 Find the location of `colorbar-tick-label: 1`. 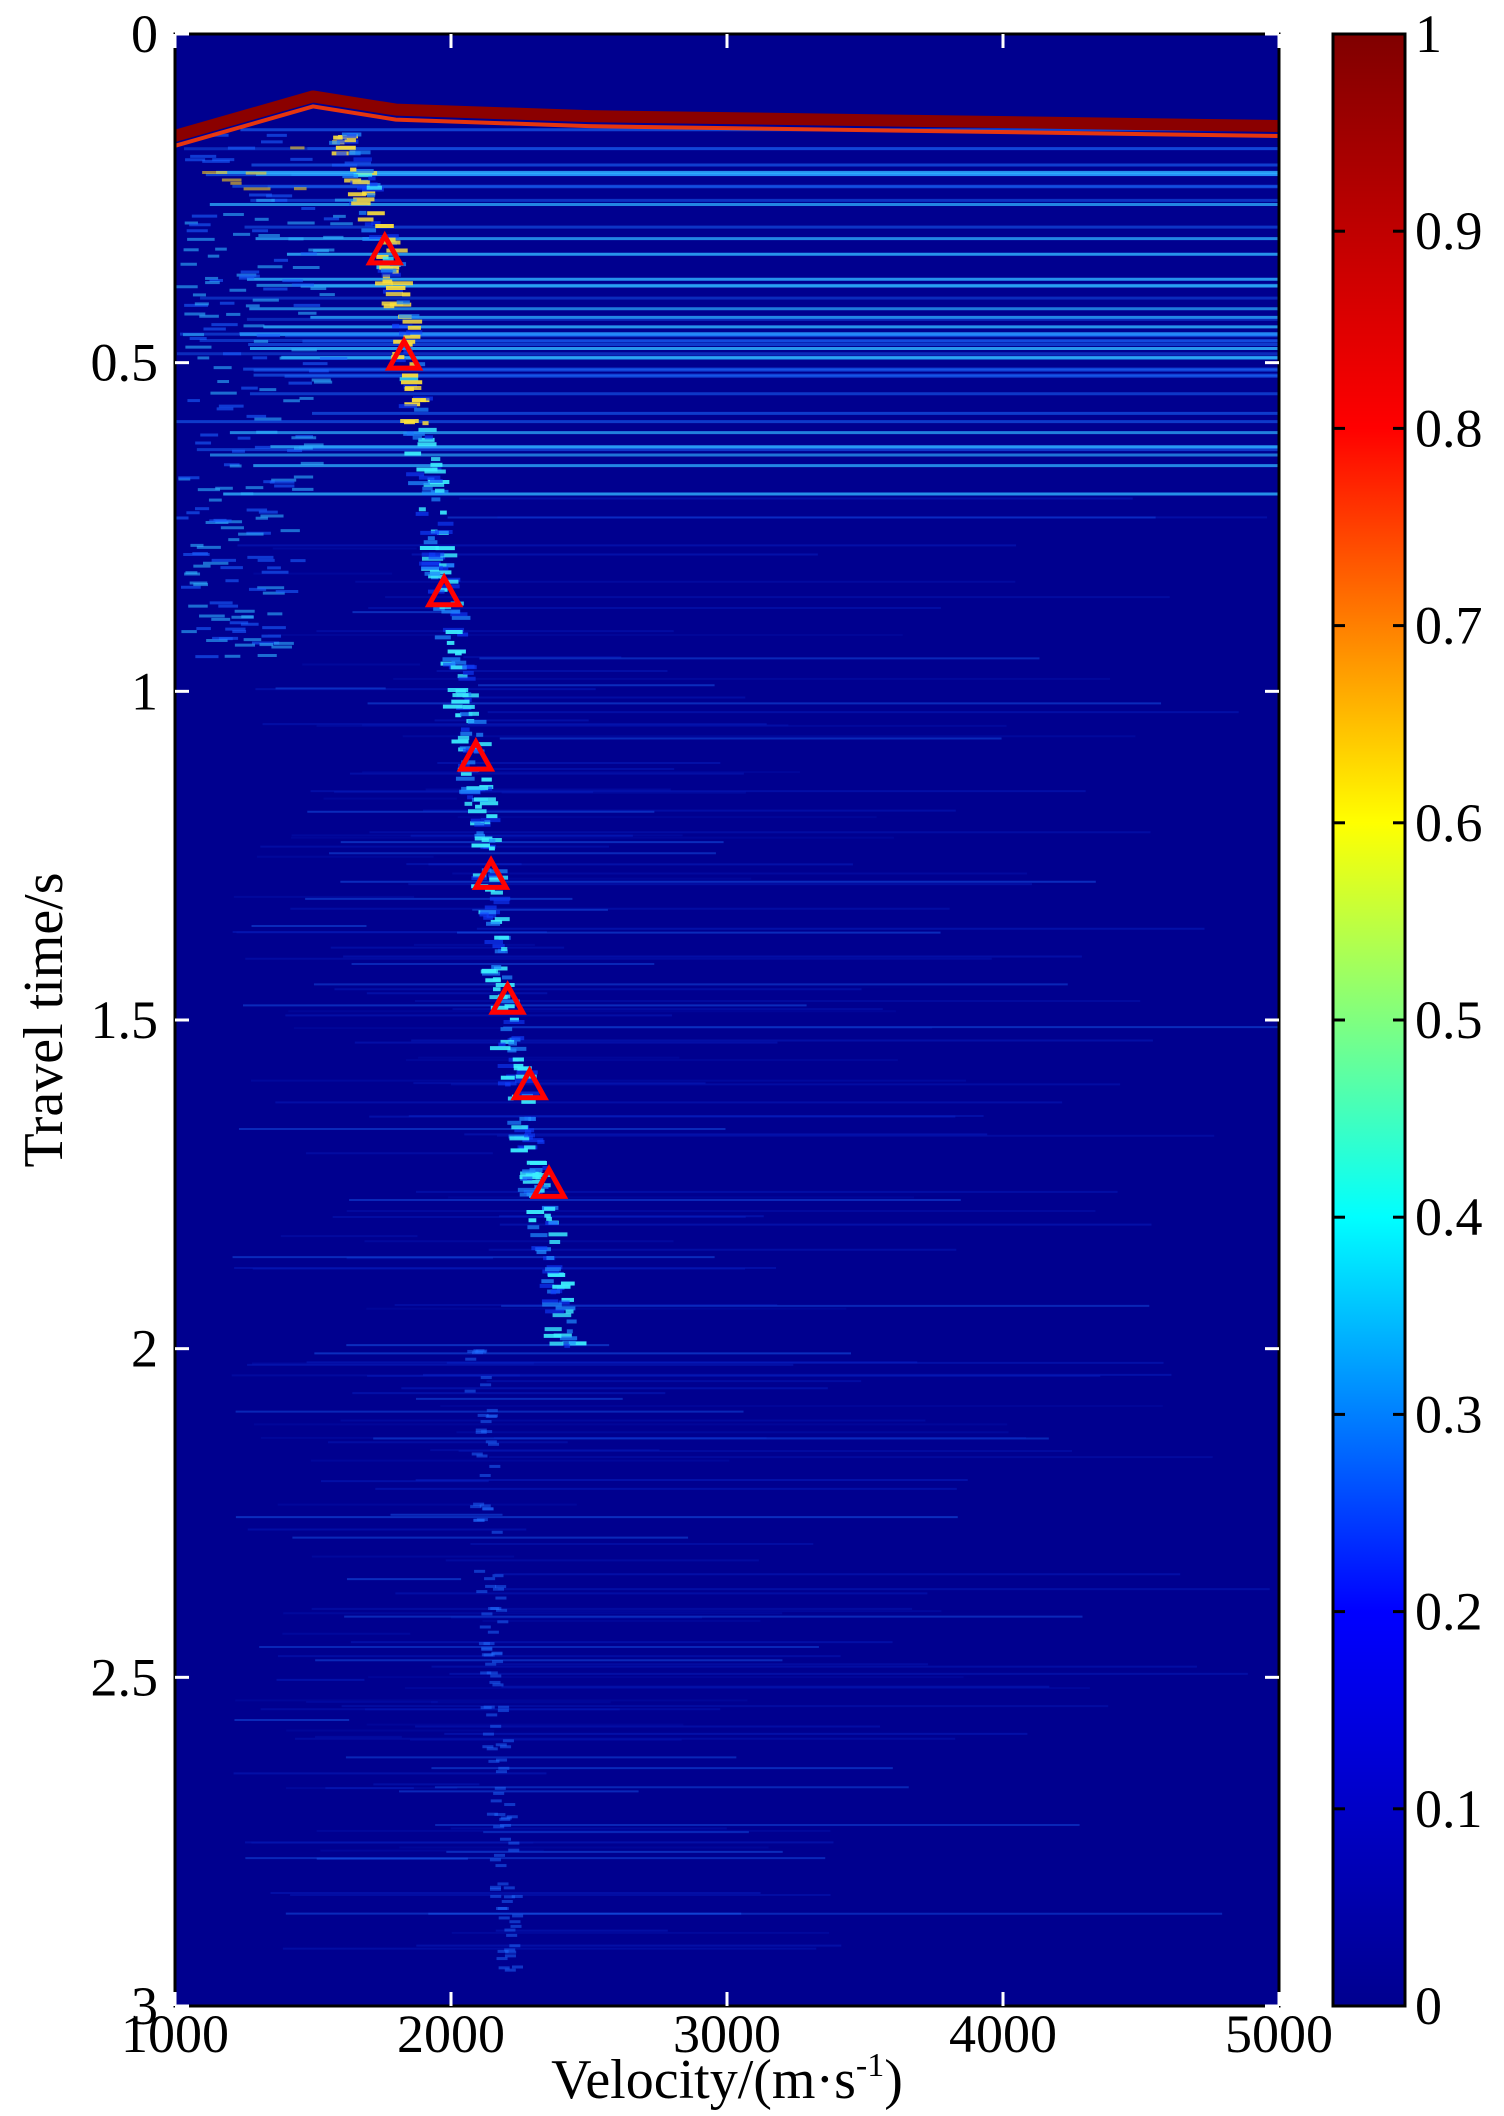

colorbar-tick-label: 1 is located at coordinates (1428, 34).